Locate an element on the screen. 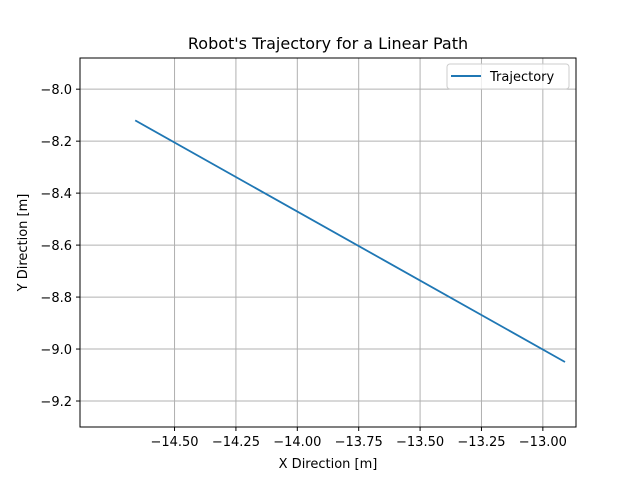  y-tick-label: −8.8 is located at coordinates (56, 298).